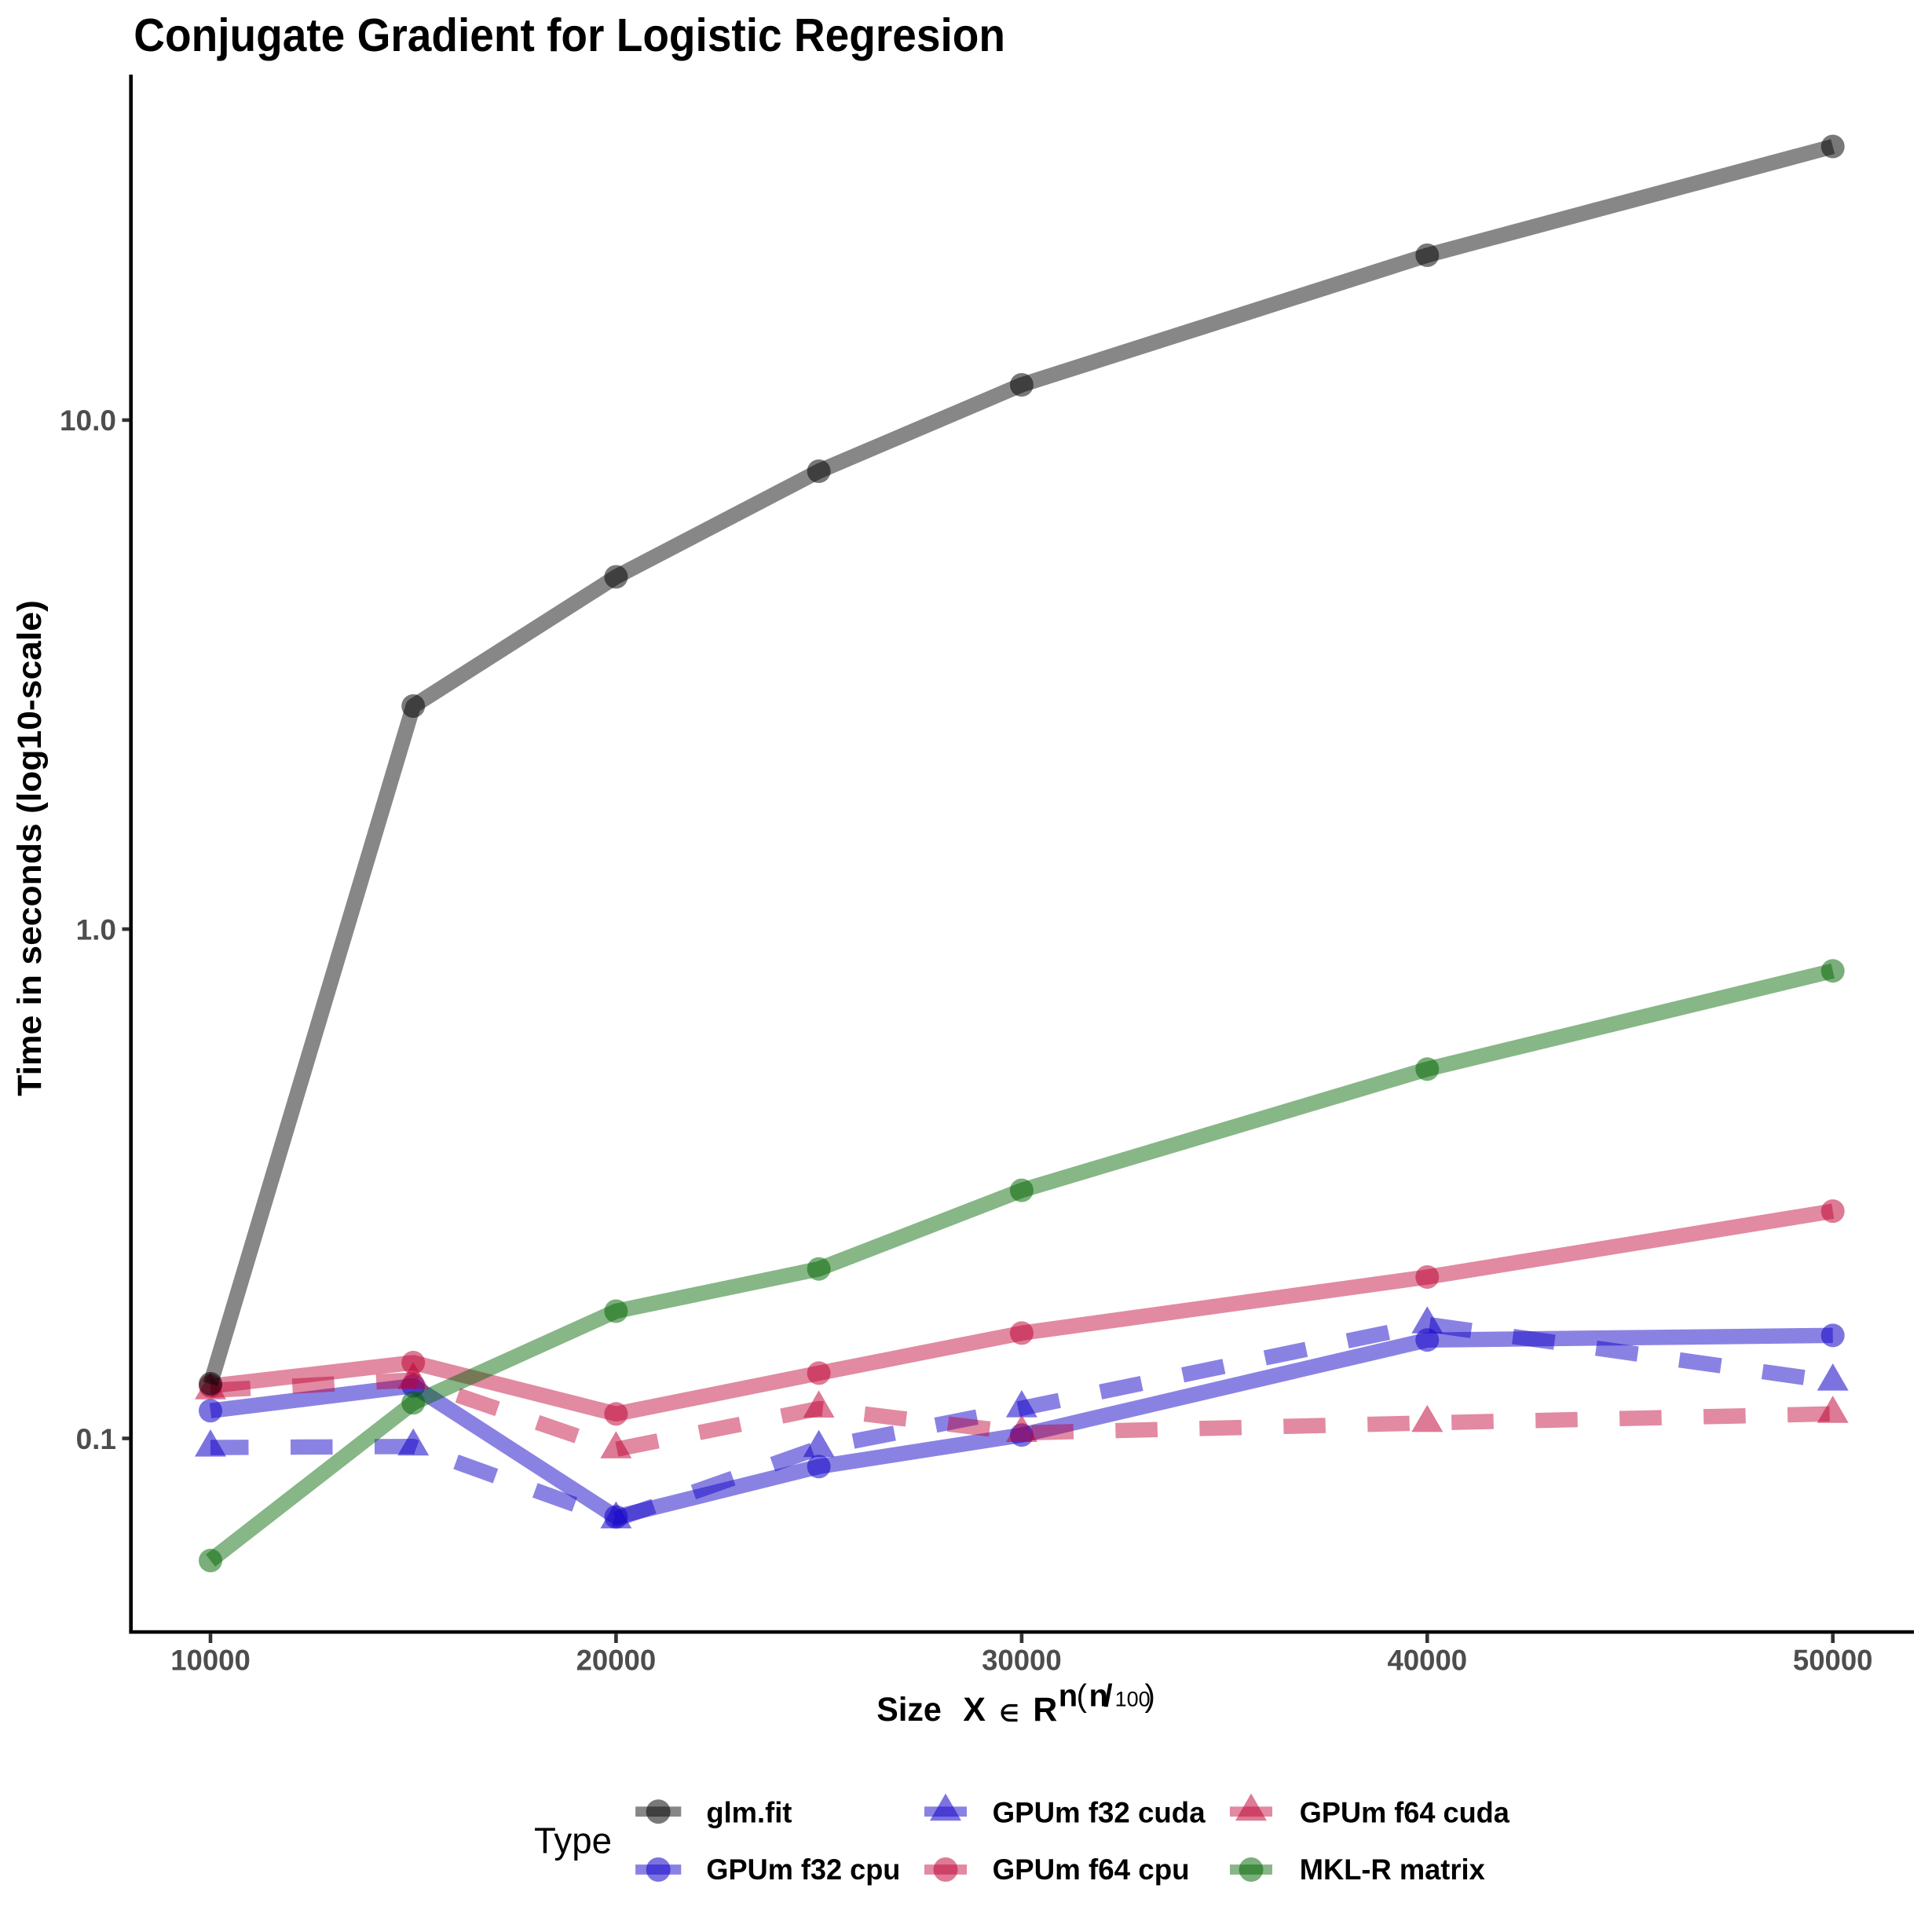 This screenshot has height=1932, width=1932. Describe the element at coordinates (1022, 1660) in the screenshot. I see `svg-text: 30000` at that location.